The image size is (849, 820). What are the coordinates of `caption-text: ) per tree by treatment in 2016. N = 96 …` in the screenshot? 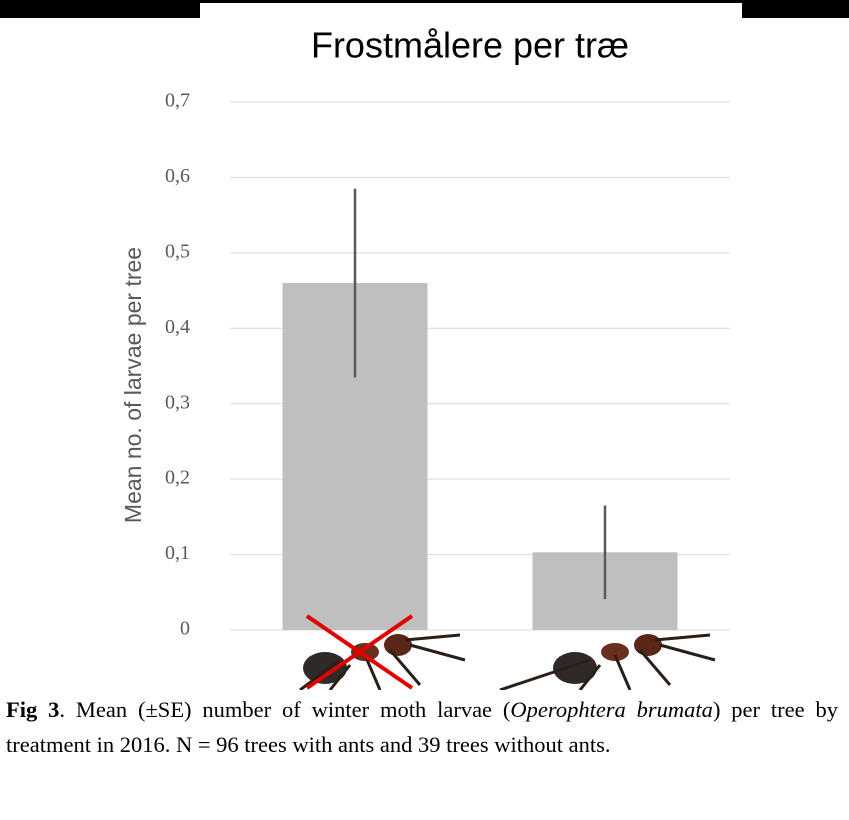 It's located at (422, 727).